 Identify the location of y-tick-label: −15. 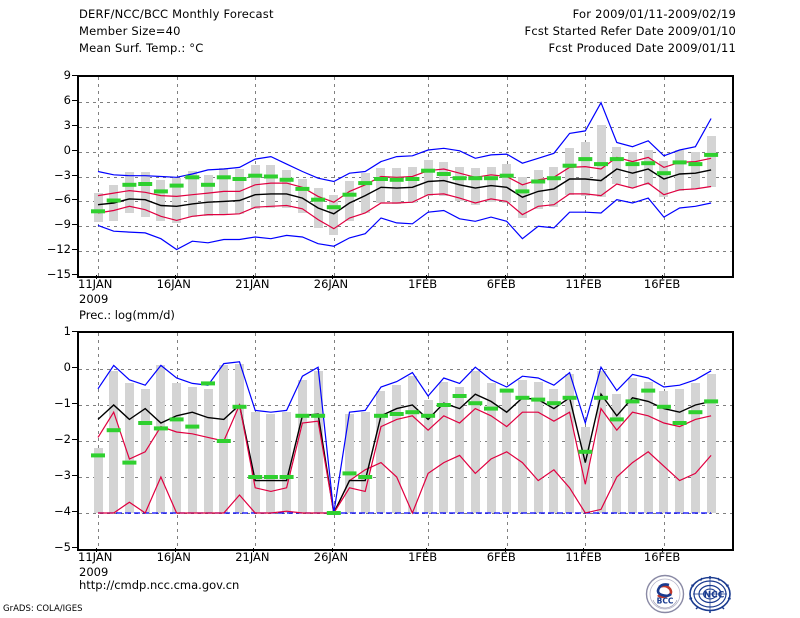
(58, 274).